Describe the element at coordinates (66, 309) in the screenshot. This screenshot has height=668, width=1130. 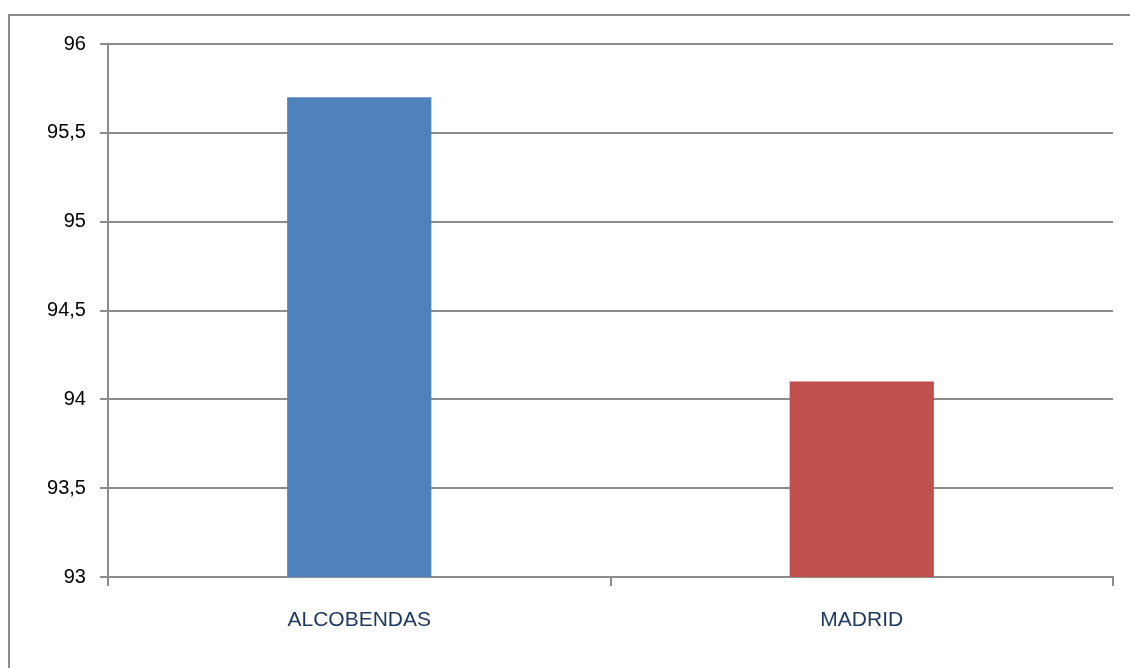
I see `y-tick-label: 94,5` at that location.